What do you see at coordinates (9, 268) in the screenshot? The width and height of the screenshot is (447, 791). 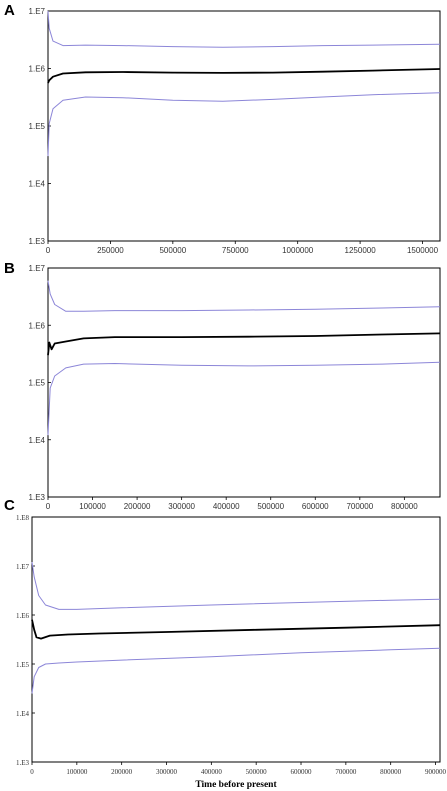 I see `panel-label-b: B` at bounding box center [9, 268].